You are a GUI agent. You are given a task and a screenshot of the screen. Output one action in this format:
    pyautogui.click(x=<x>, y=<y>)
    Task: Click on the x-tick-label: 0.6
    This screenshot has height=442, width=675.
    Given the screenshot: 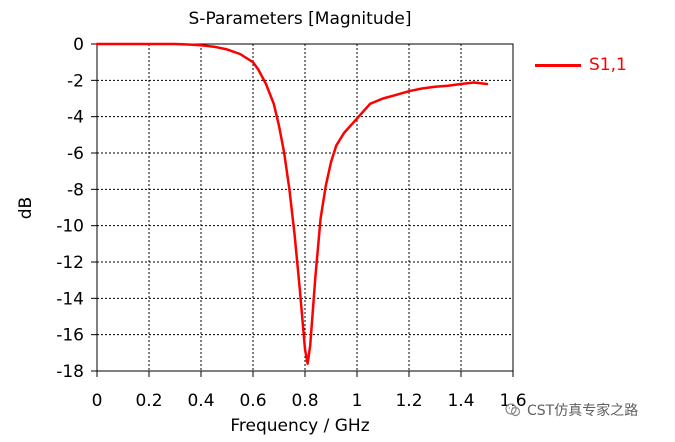 What is the action you would take?
    pyautogui.click(x=252, y=401)
    